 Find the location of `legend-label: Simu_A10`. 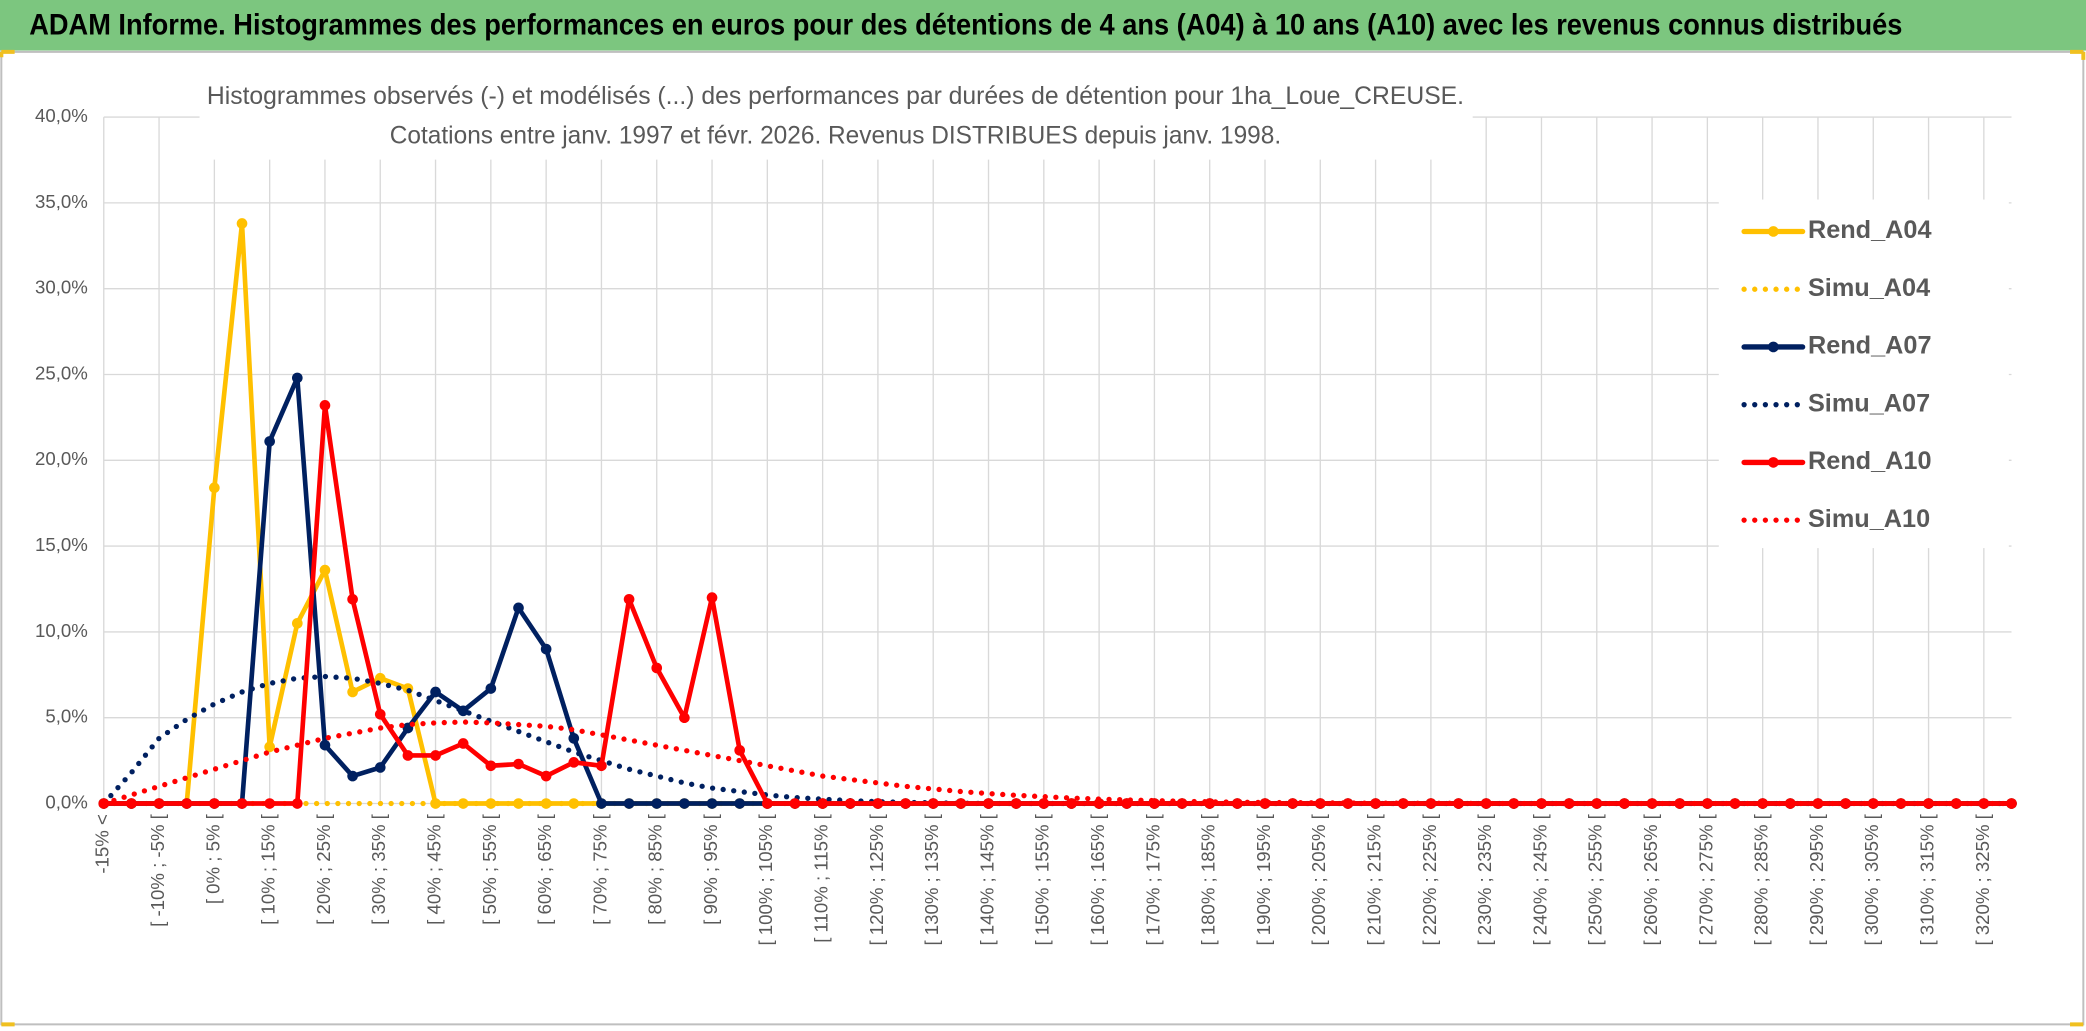

legend-label: Simu_A10 is located at coordinates (1869, 519).